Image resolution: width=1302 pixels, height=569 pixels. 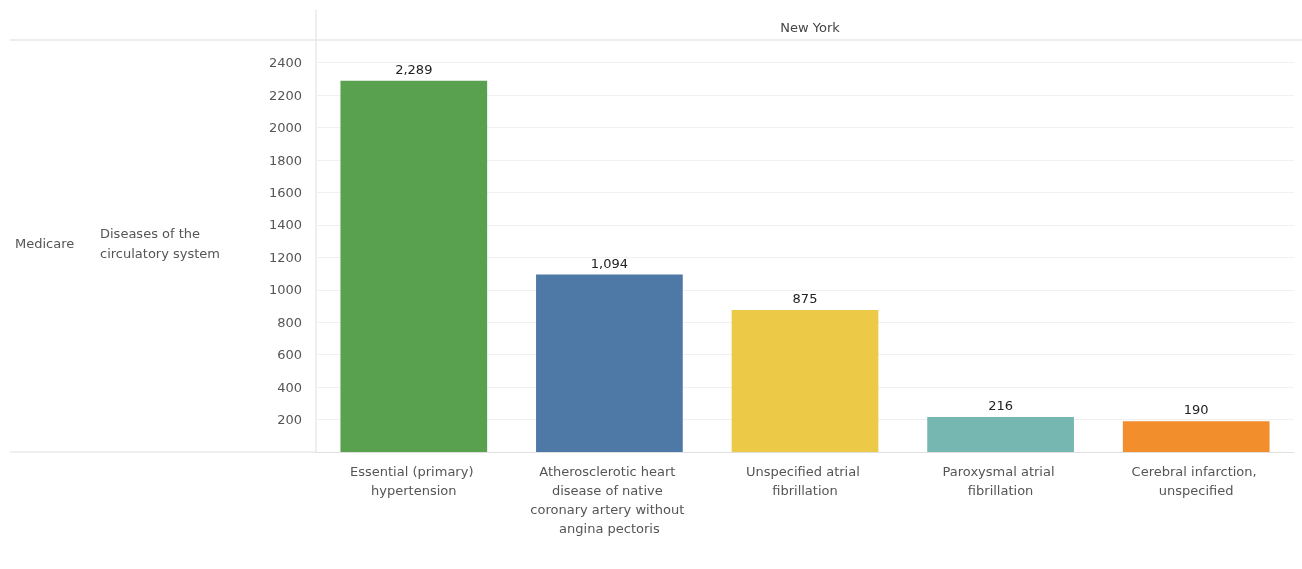 What do you see at coordinates (289, 387) in the screenshot?
I see `y-tick-label: 400` at bounding box center [289, 387].